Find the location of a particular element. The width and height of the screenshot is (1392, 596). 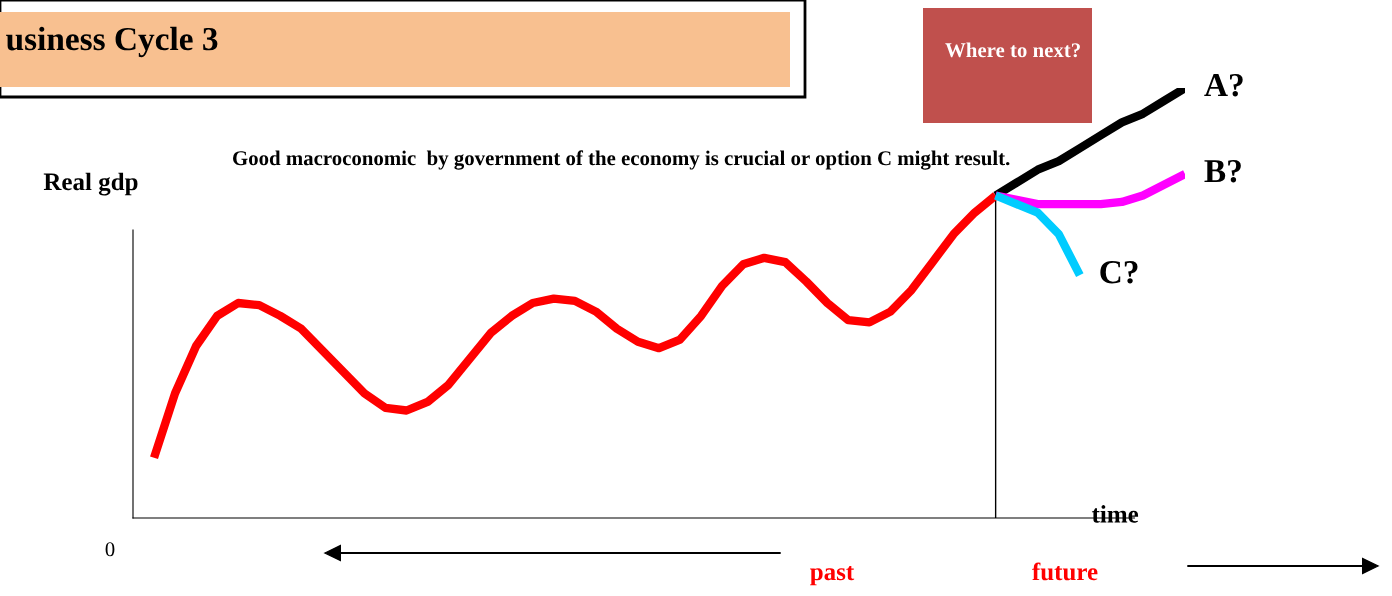

series-label: B? is located at coordinates (1222, 171).